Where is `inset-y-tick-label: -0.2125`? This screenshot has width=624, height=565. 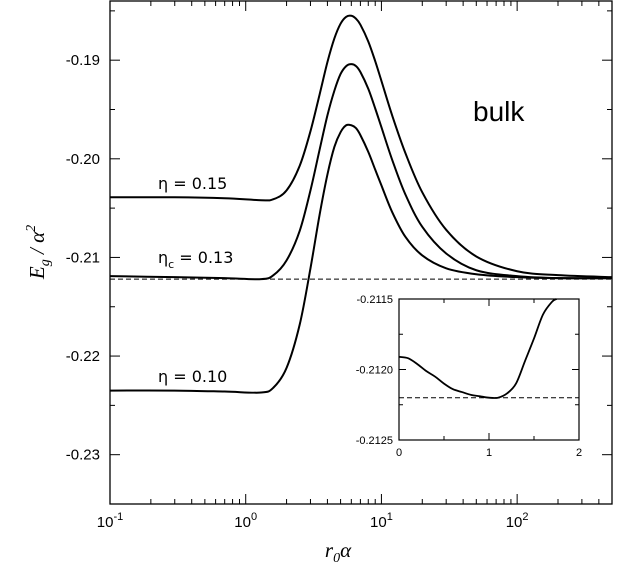
inset-y-tick-label: -0.2125 is located at coordinates (374, 441).